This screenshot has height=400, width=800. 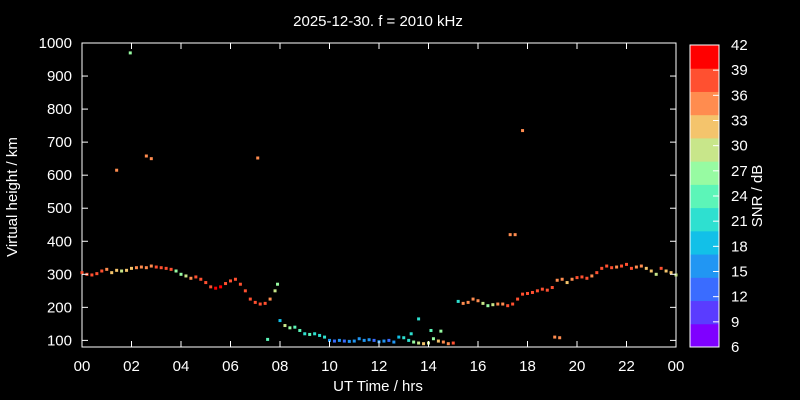 What do you see at coordinates (739, 171) in the screenshot?
I see `colorbar-tick-label: 27` at bounding box center [739, 171].